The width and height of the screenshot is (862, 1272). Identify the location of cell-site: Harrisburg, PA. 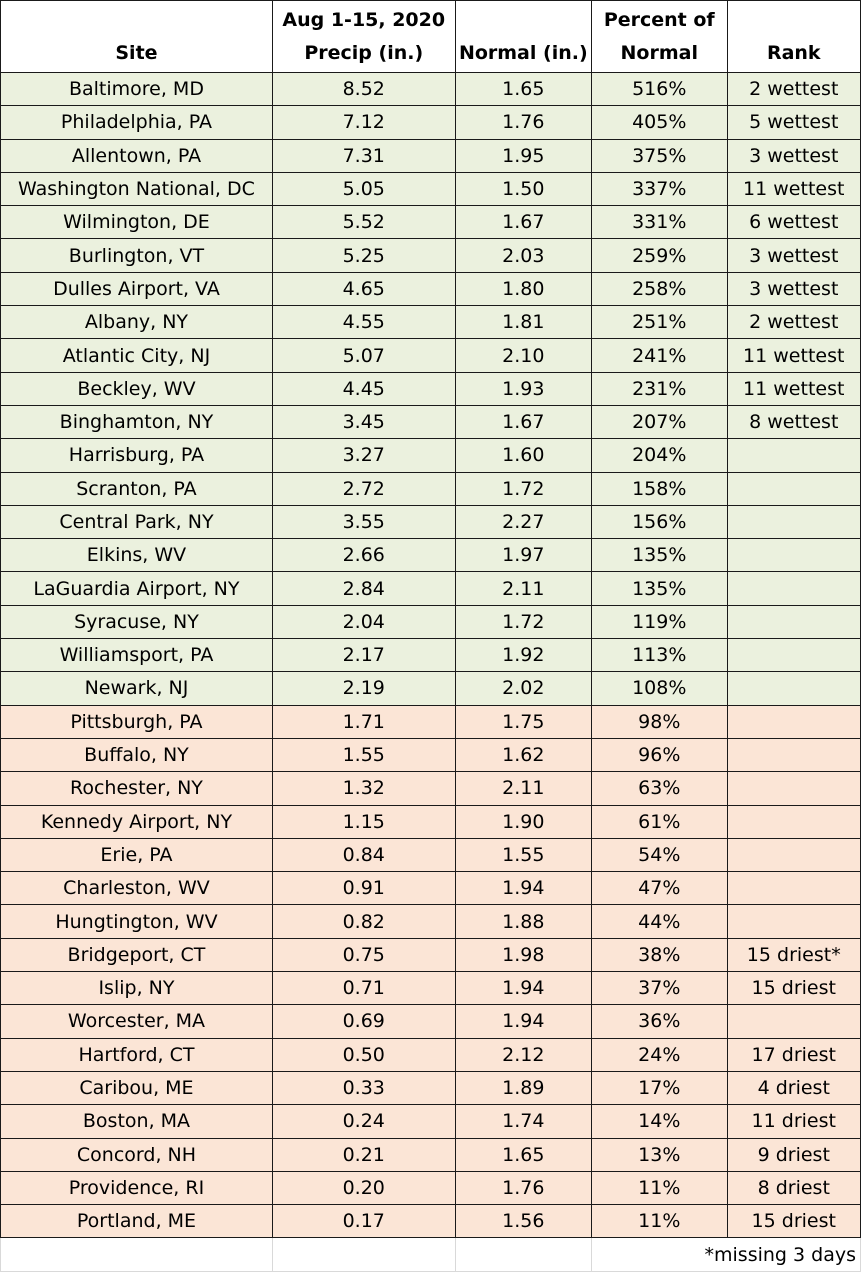
(136, 455).